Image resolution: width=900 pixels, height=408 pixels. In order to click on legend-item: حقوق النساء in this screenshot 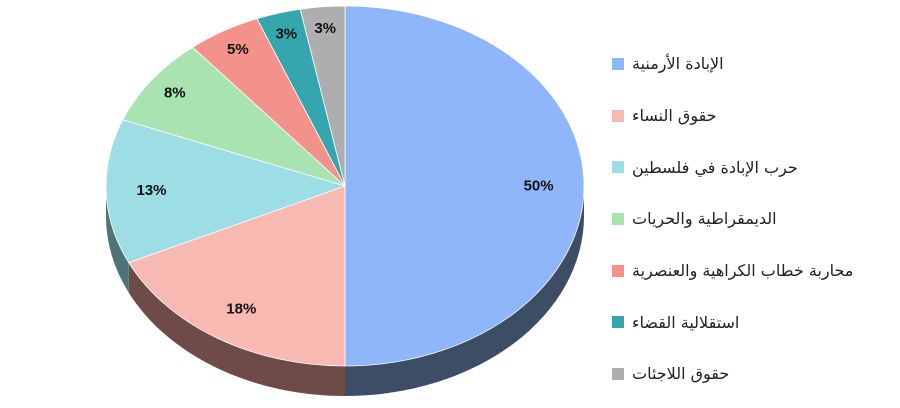, I will do `click(752, 116)`.